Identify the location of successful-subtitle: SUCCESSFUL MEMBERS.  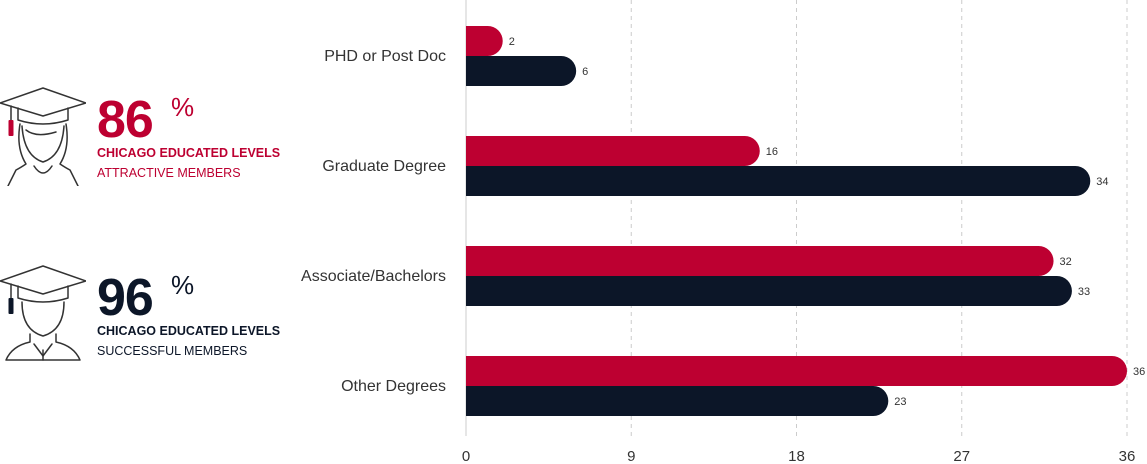
(172, 351).